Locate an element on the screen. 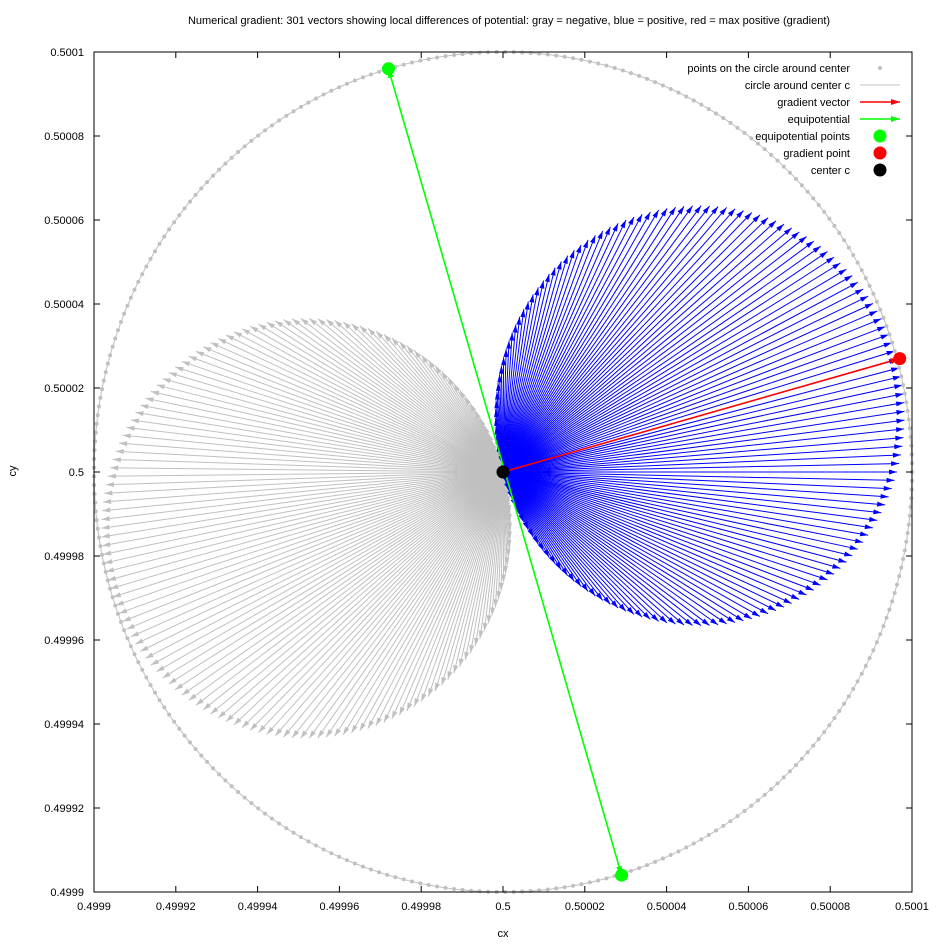  x-tick-label: 0.49998 is located at coordinates (421, 907).